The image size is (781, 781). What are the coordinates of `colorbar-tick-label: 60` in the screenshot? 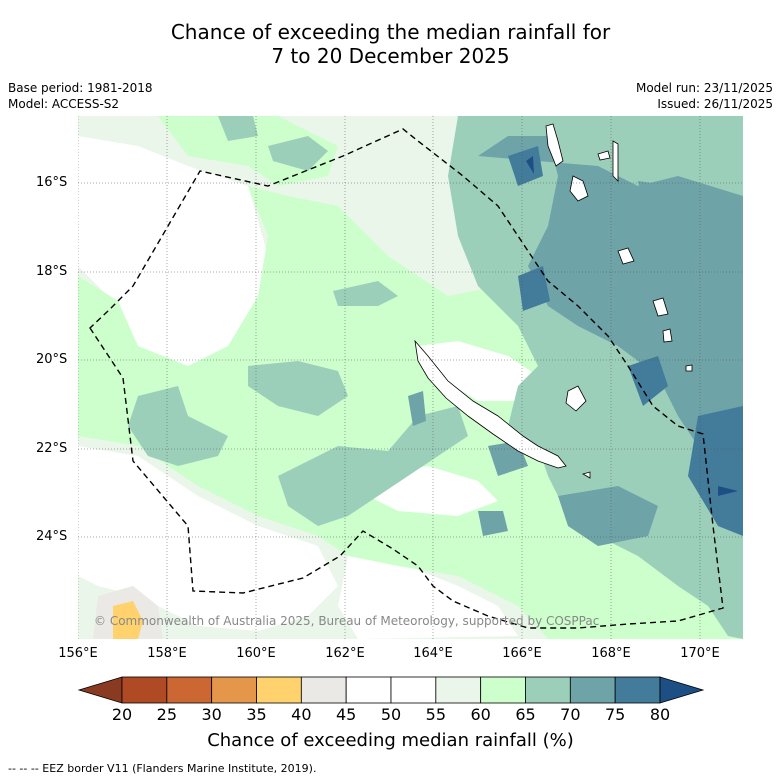 It's located at (480, 714).